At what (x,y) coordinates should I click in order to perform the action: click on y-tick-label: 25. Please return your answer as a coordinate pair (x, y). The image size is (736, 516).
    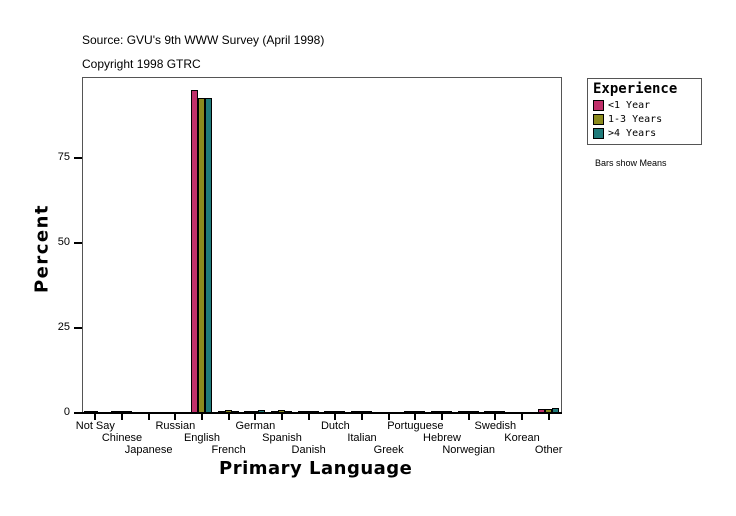
    Looking at the image, I should click on (63, 327).